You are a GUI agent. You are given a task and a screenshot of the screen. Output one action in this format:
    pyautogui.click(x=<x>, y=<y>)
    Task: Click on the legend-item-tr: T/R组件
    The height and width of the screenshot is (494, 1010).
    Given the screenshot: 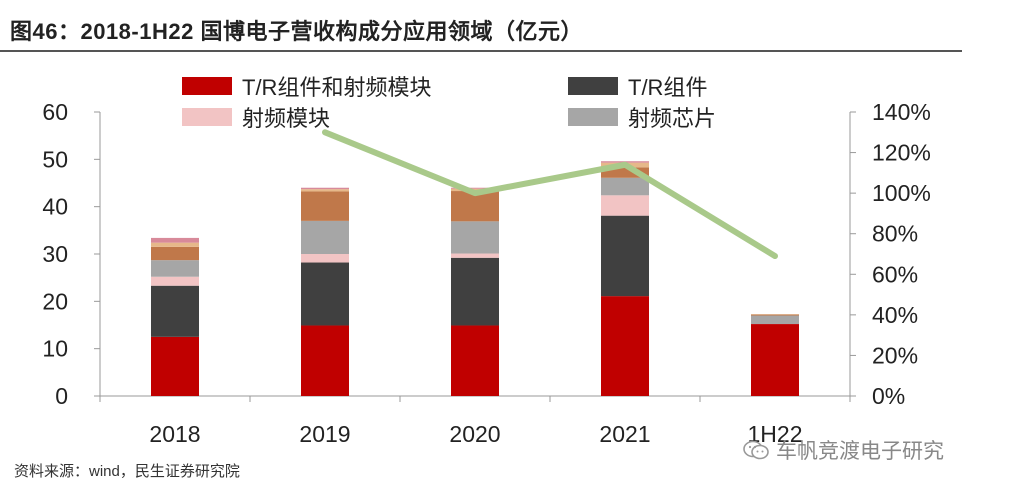 What is the action you would take?
    pyautogui.click(x=637, y=86)
    